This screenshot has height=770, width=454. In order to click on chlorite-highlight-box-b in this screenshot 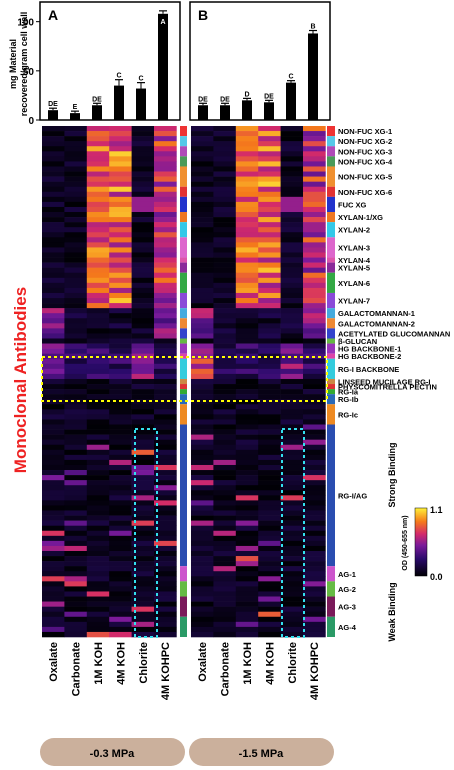, I will do `click(293, 533)`.